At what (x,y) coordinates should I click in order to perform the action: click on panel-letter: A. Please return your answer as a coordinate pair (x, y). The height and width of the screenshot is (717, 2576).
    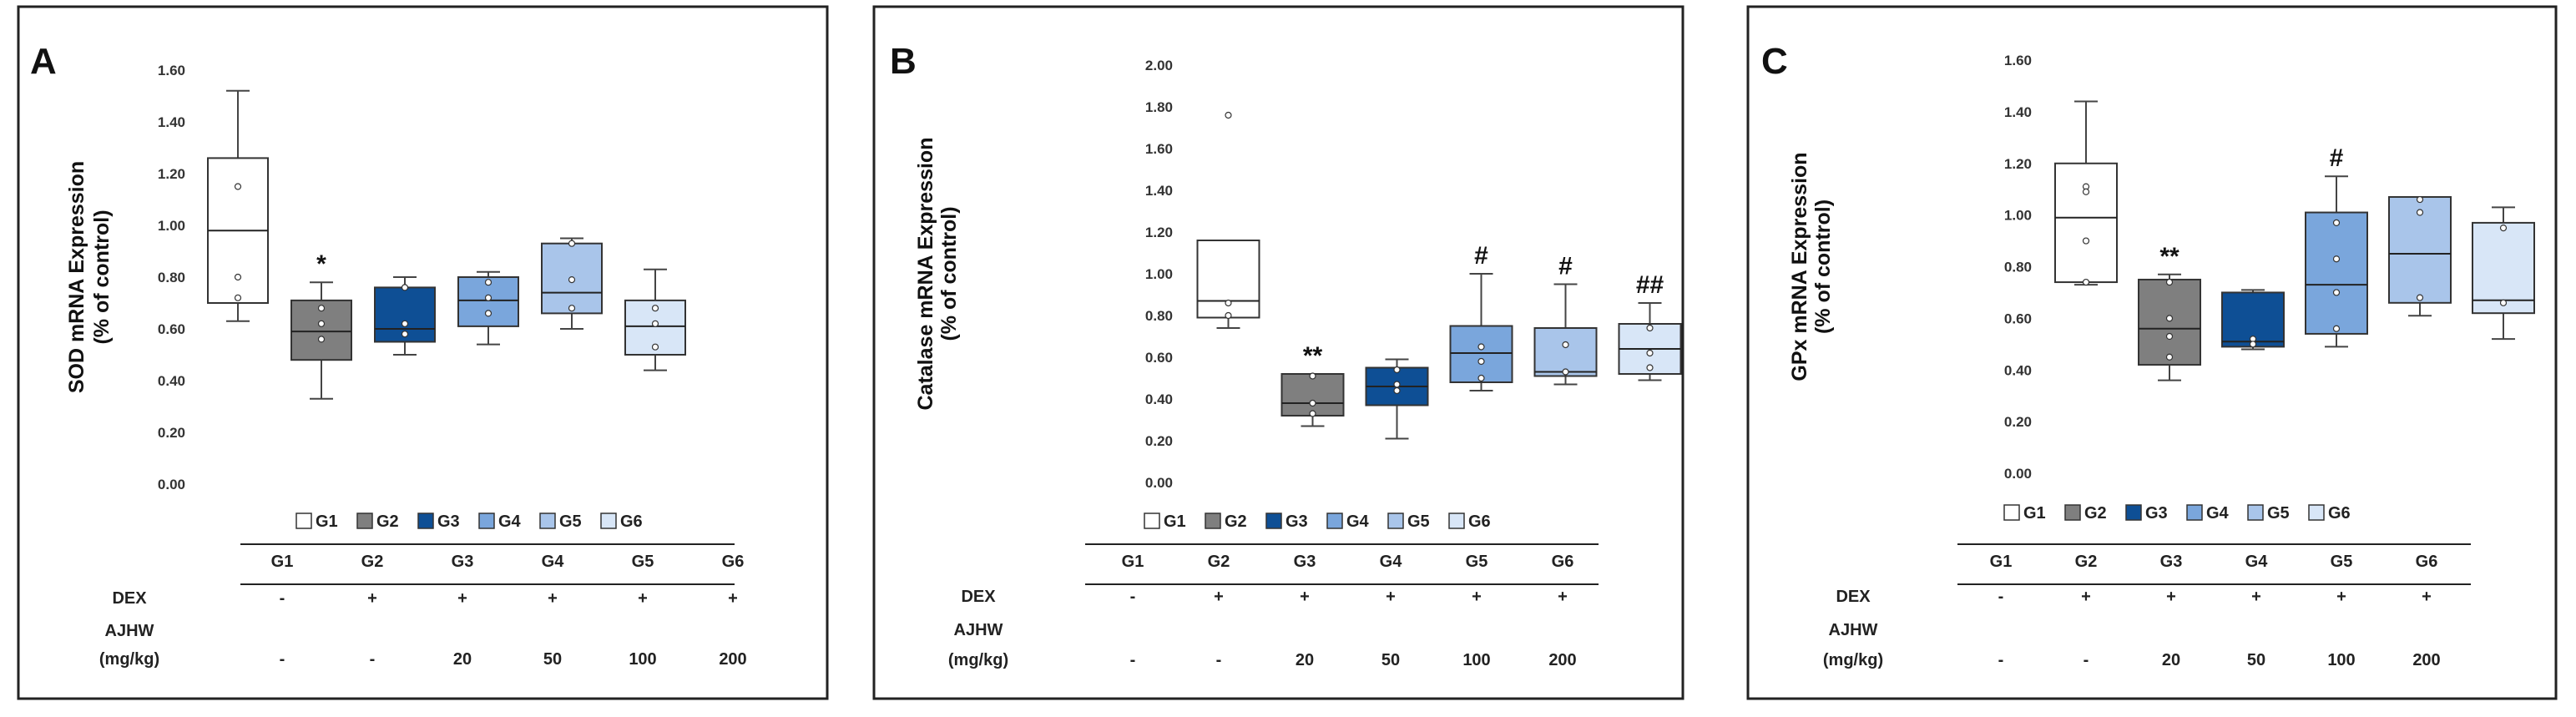
    Looking at the image, I should click on (43, 61).